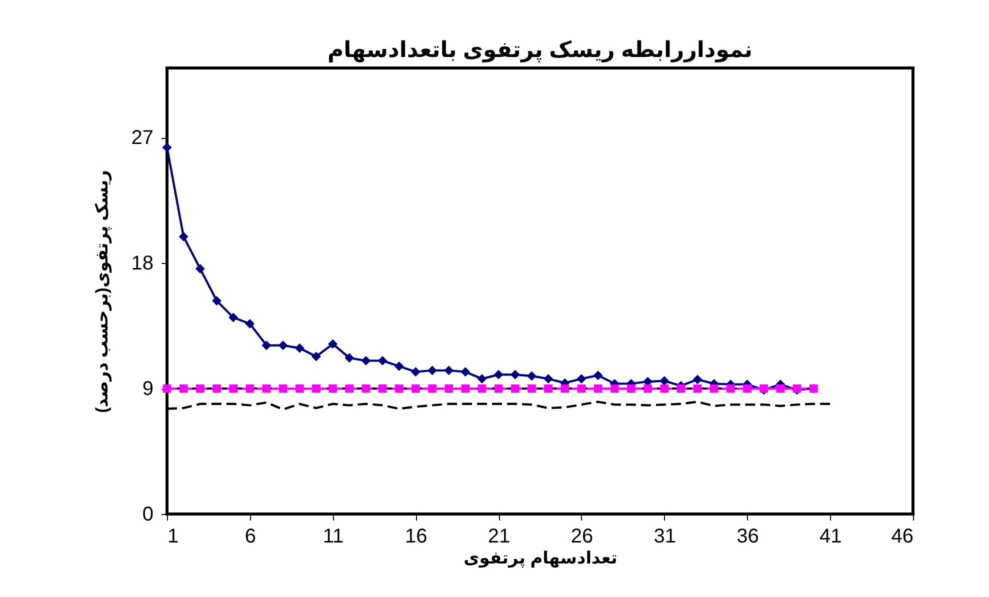 This screenshot has height=597, width=989. Describe the element at coordinates (665, 537) in the screenshot. I see `x-tick-label: 31` at that location.